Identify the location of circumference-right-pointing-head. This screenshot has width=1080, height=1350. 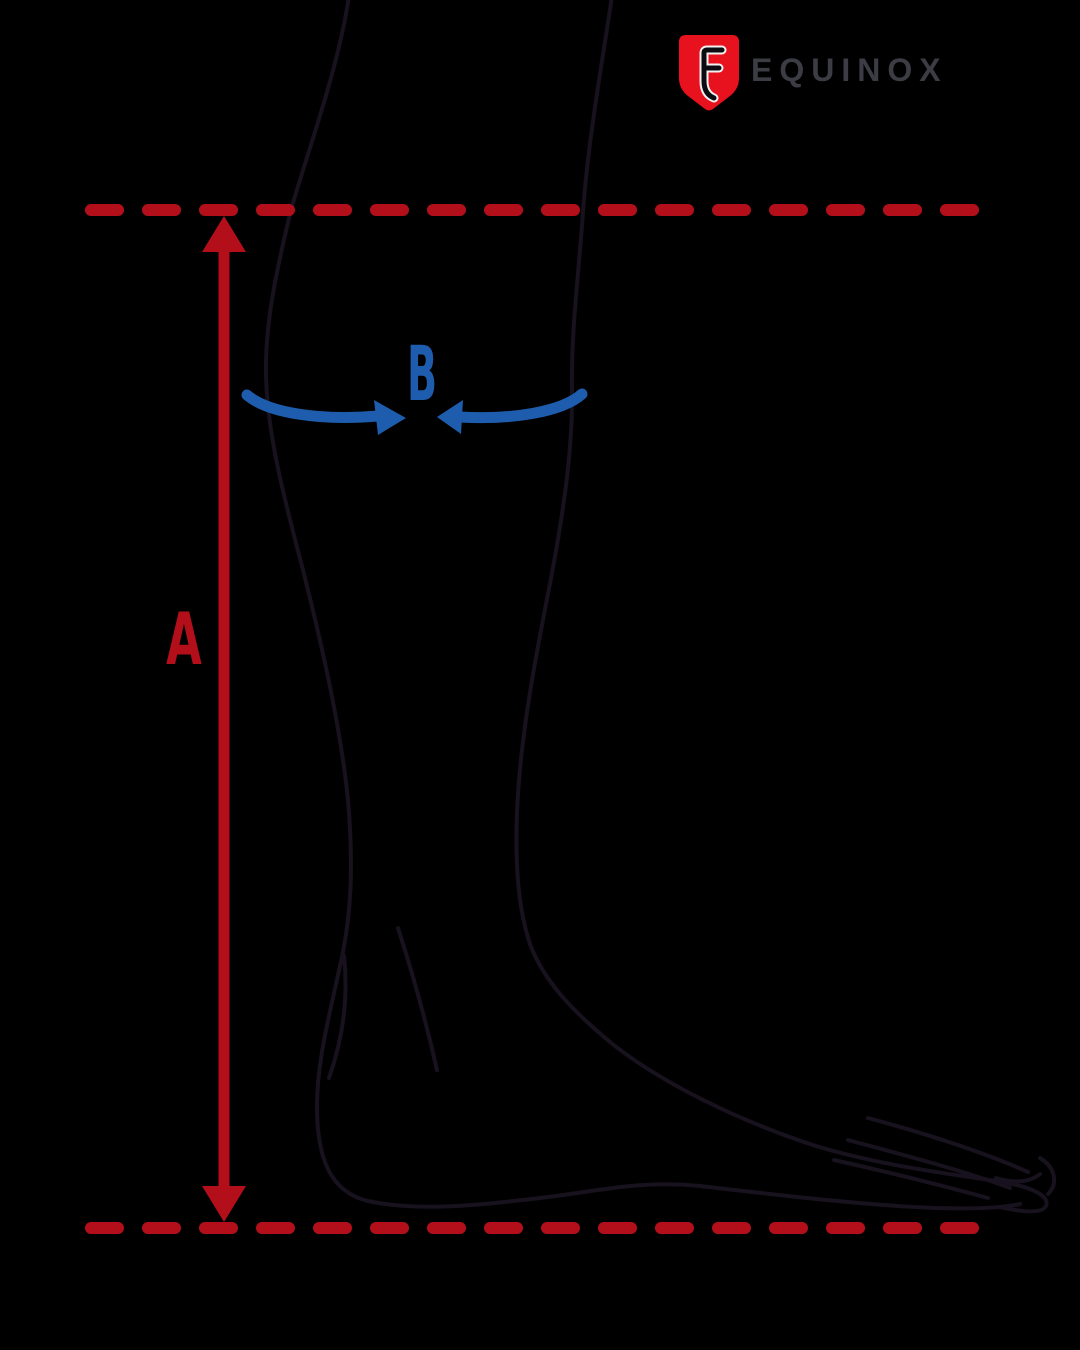
(390, 417).